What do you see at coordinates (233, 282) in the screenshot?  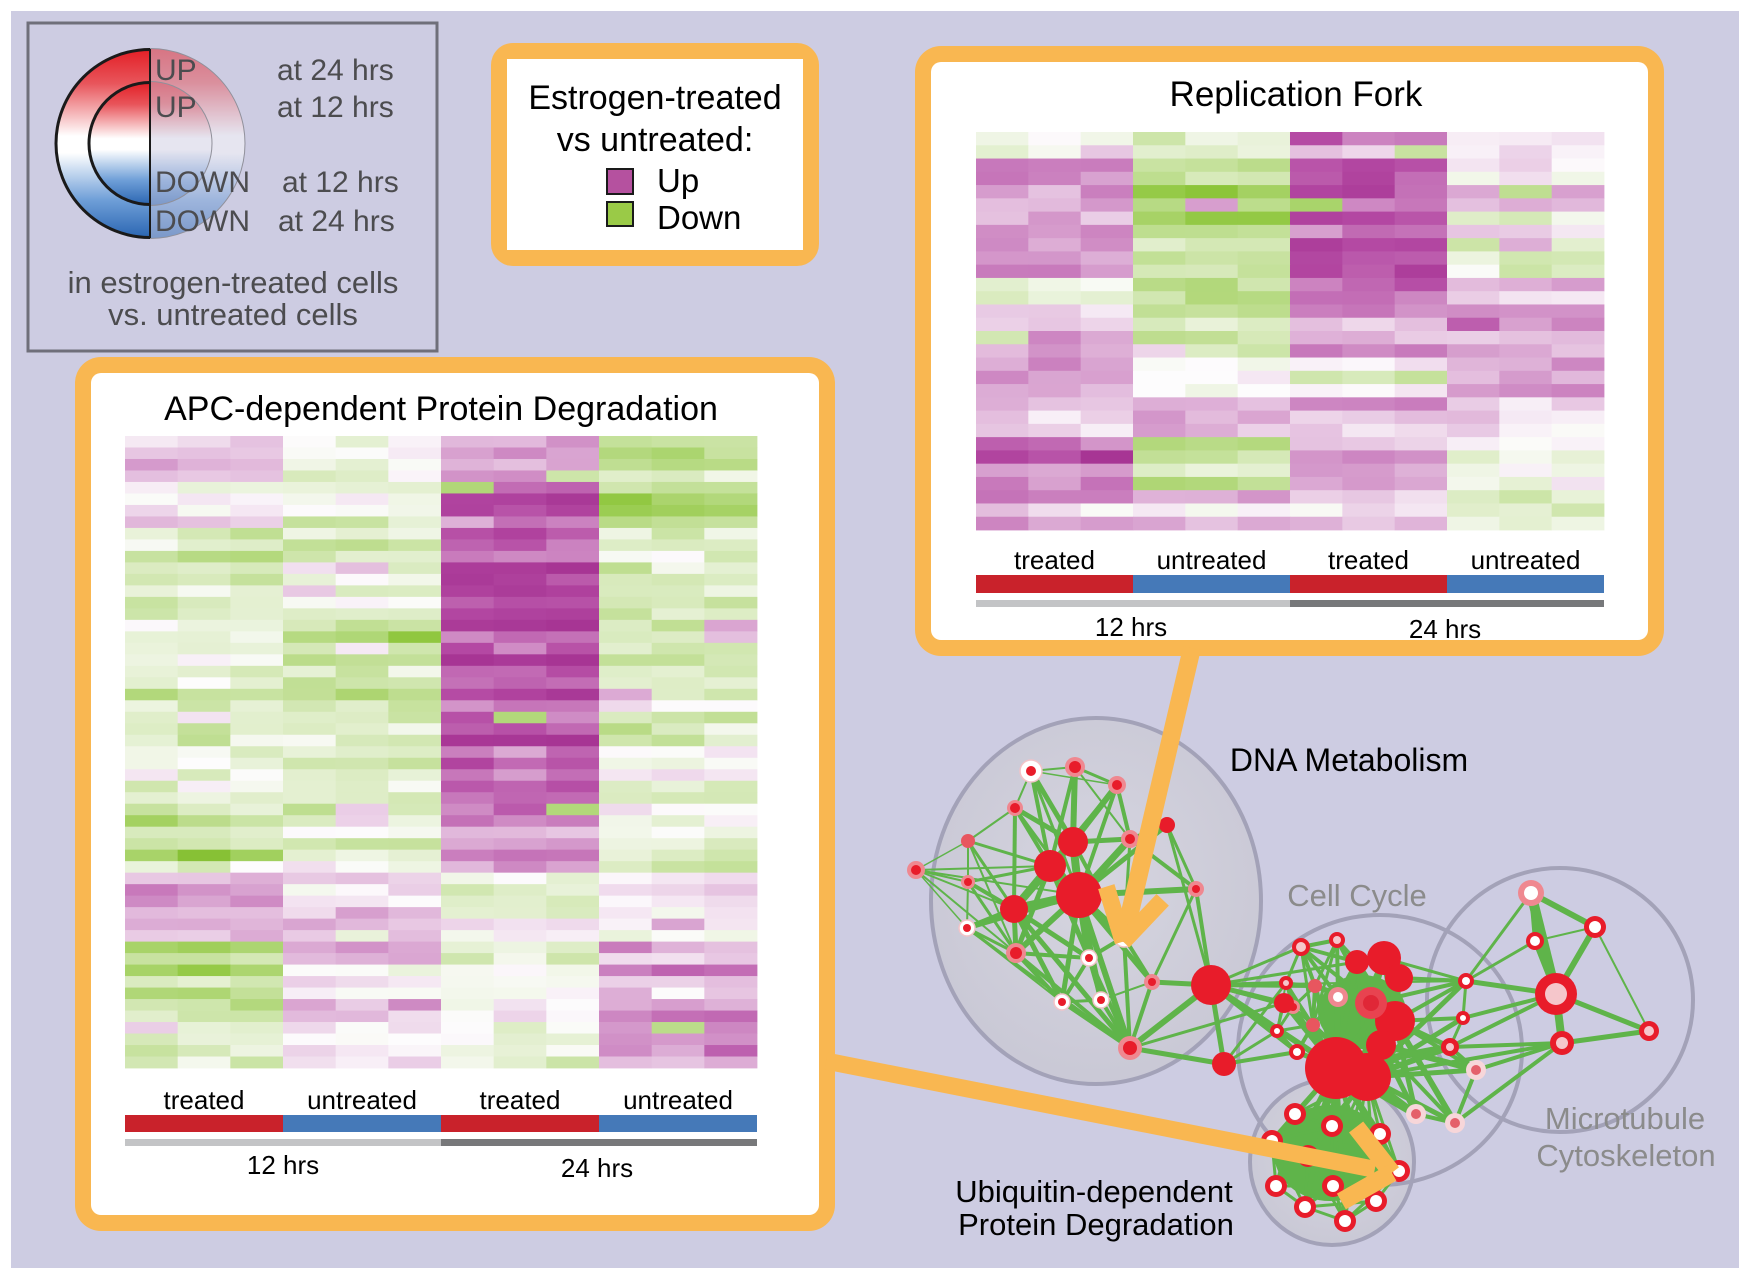 I see `svg-text: in estrogen-treated cells` at bounding box center [233, 282].